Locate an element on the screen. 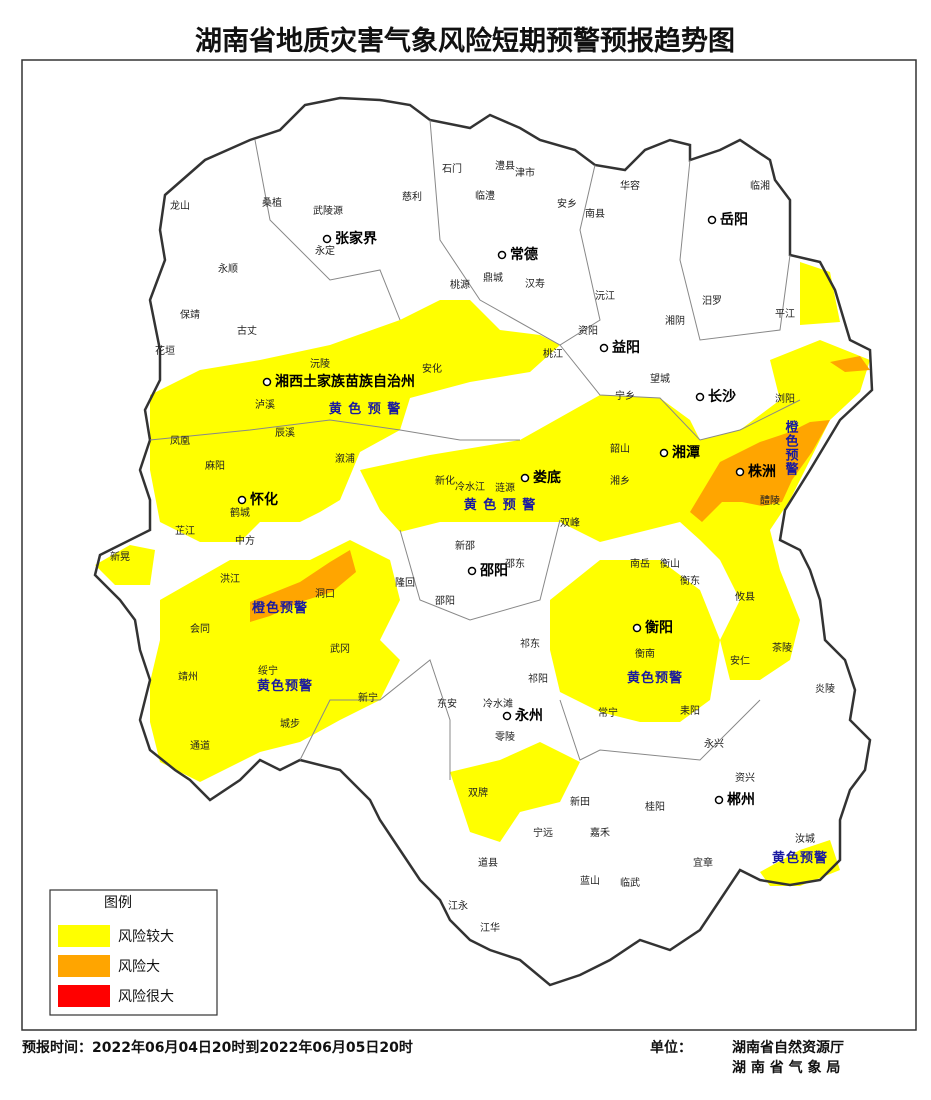 This screenshot has width=931, height=1100. county-label: 衡东 is located at coordinates (690, 580).